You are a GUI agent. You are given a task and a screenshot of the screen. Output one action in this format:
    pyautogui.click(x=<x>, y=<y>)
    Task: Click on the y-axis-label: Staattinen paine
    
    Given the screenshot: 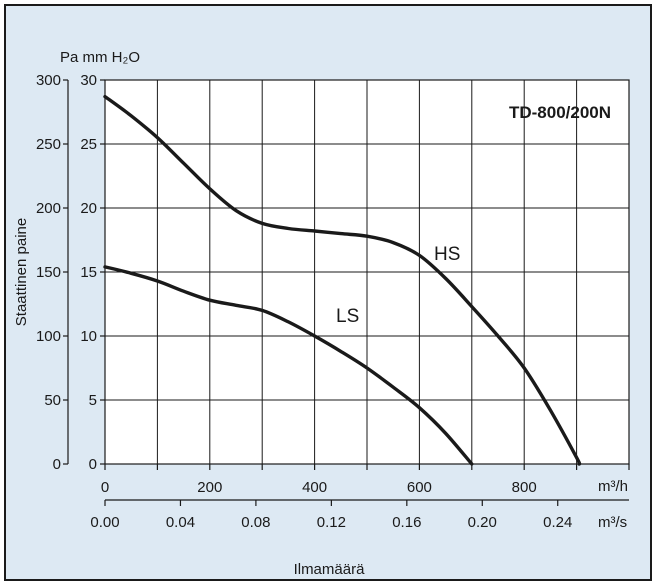 What is the action you would take?
    pyautogui.click(x=21, y=272)
    